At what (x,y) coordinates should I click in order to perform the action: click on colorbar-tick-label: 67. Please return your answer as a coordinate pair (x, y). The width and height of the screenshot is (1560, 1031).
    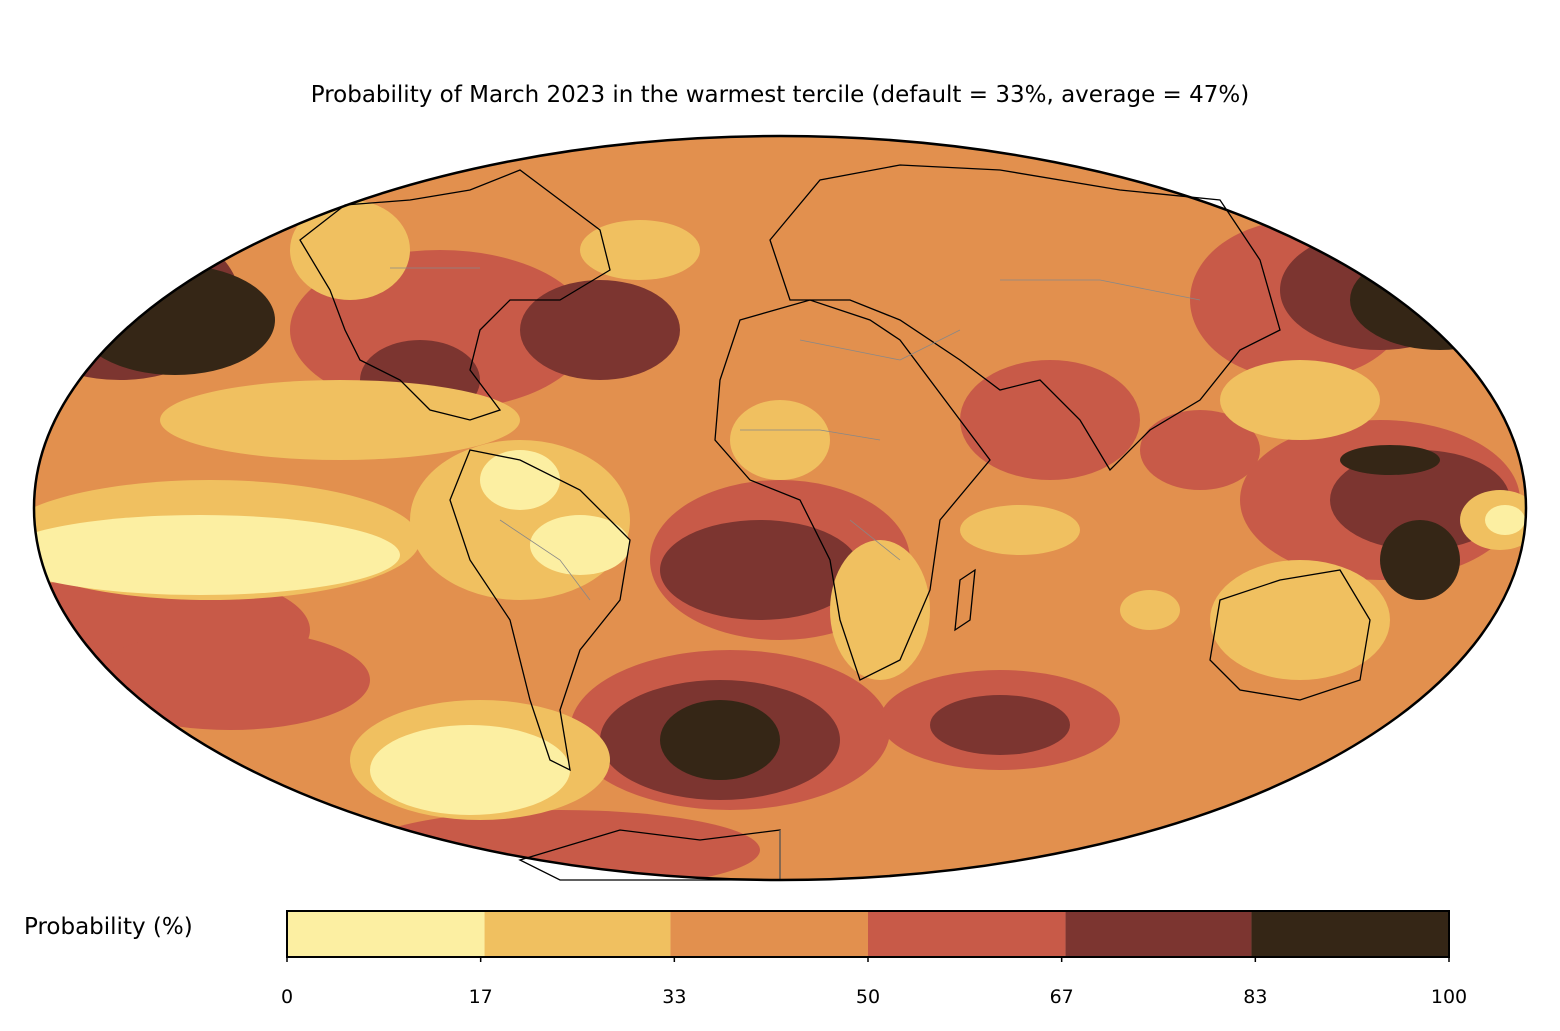
    Looking at the image, I should click on (1061, 997).